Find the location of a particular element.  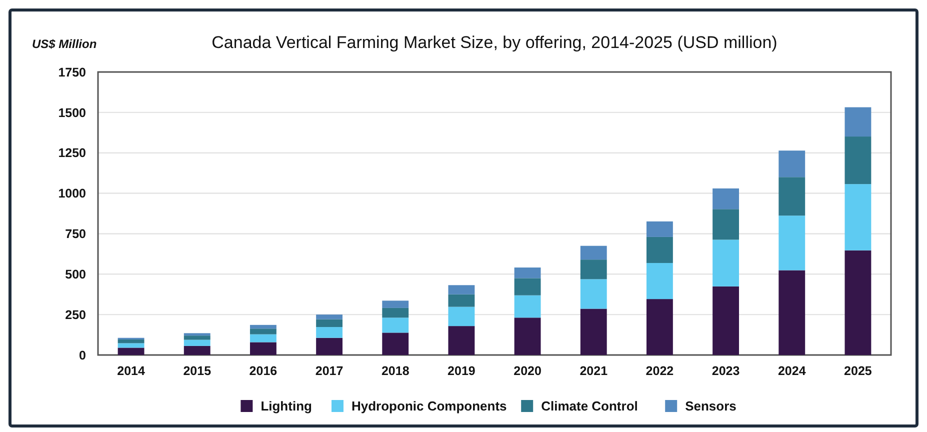

x-tick-label: 2020 is located at coordinates (528, 371).